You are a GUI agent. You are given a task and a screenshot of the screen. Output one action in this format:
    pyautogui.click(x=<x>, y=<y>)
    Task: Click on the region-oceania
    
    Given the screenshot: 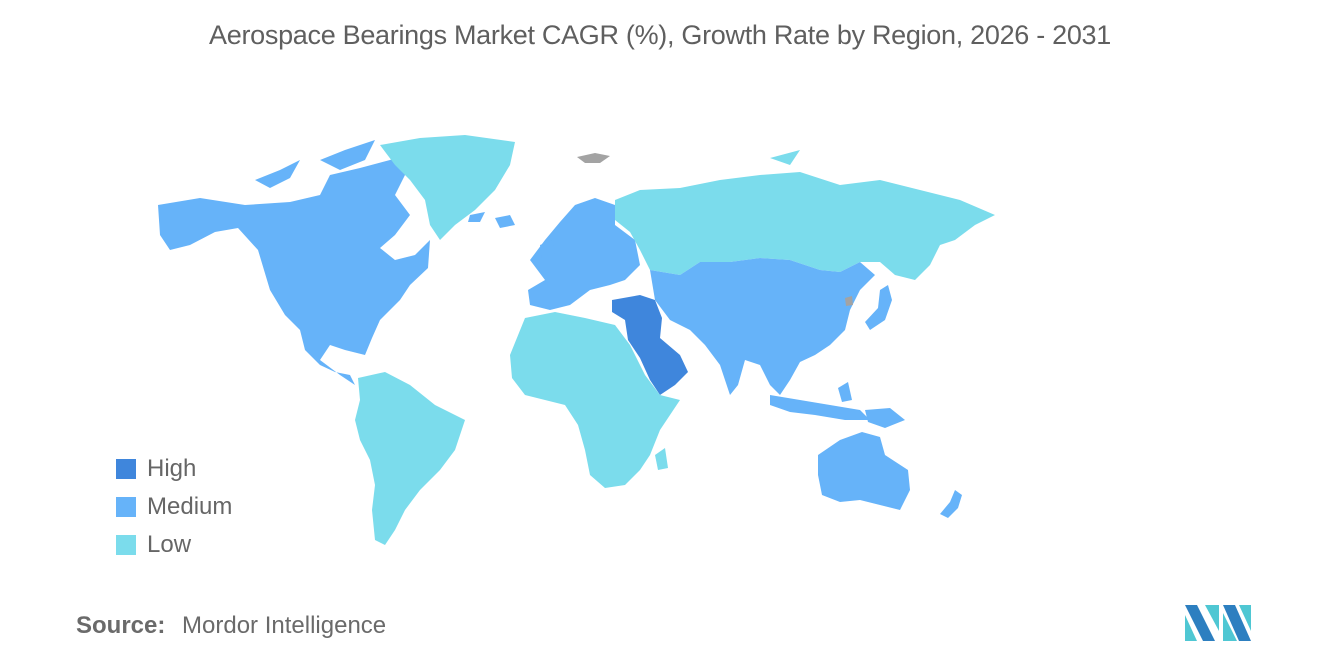 What is the action you would take?
    pyautogui.click(x=890, y=475)
    